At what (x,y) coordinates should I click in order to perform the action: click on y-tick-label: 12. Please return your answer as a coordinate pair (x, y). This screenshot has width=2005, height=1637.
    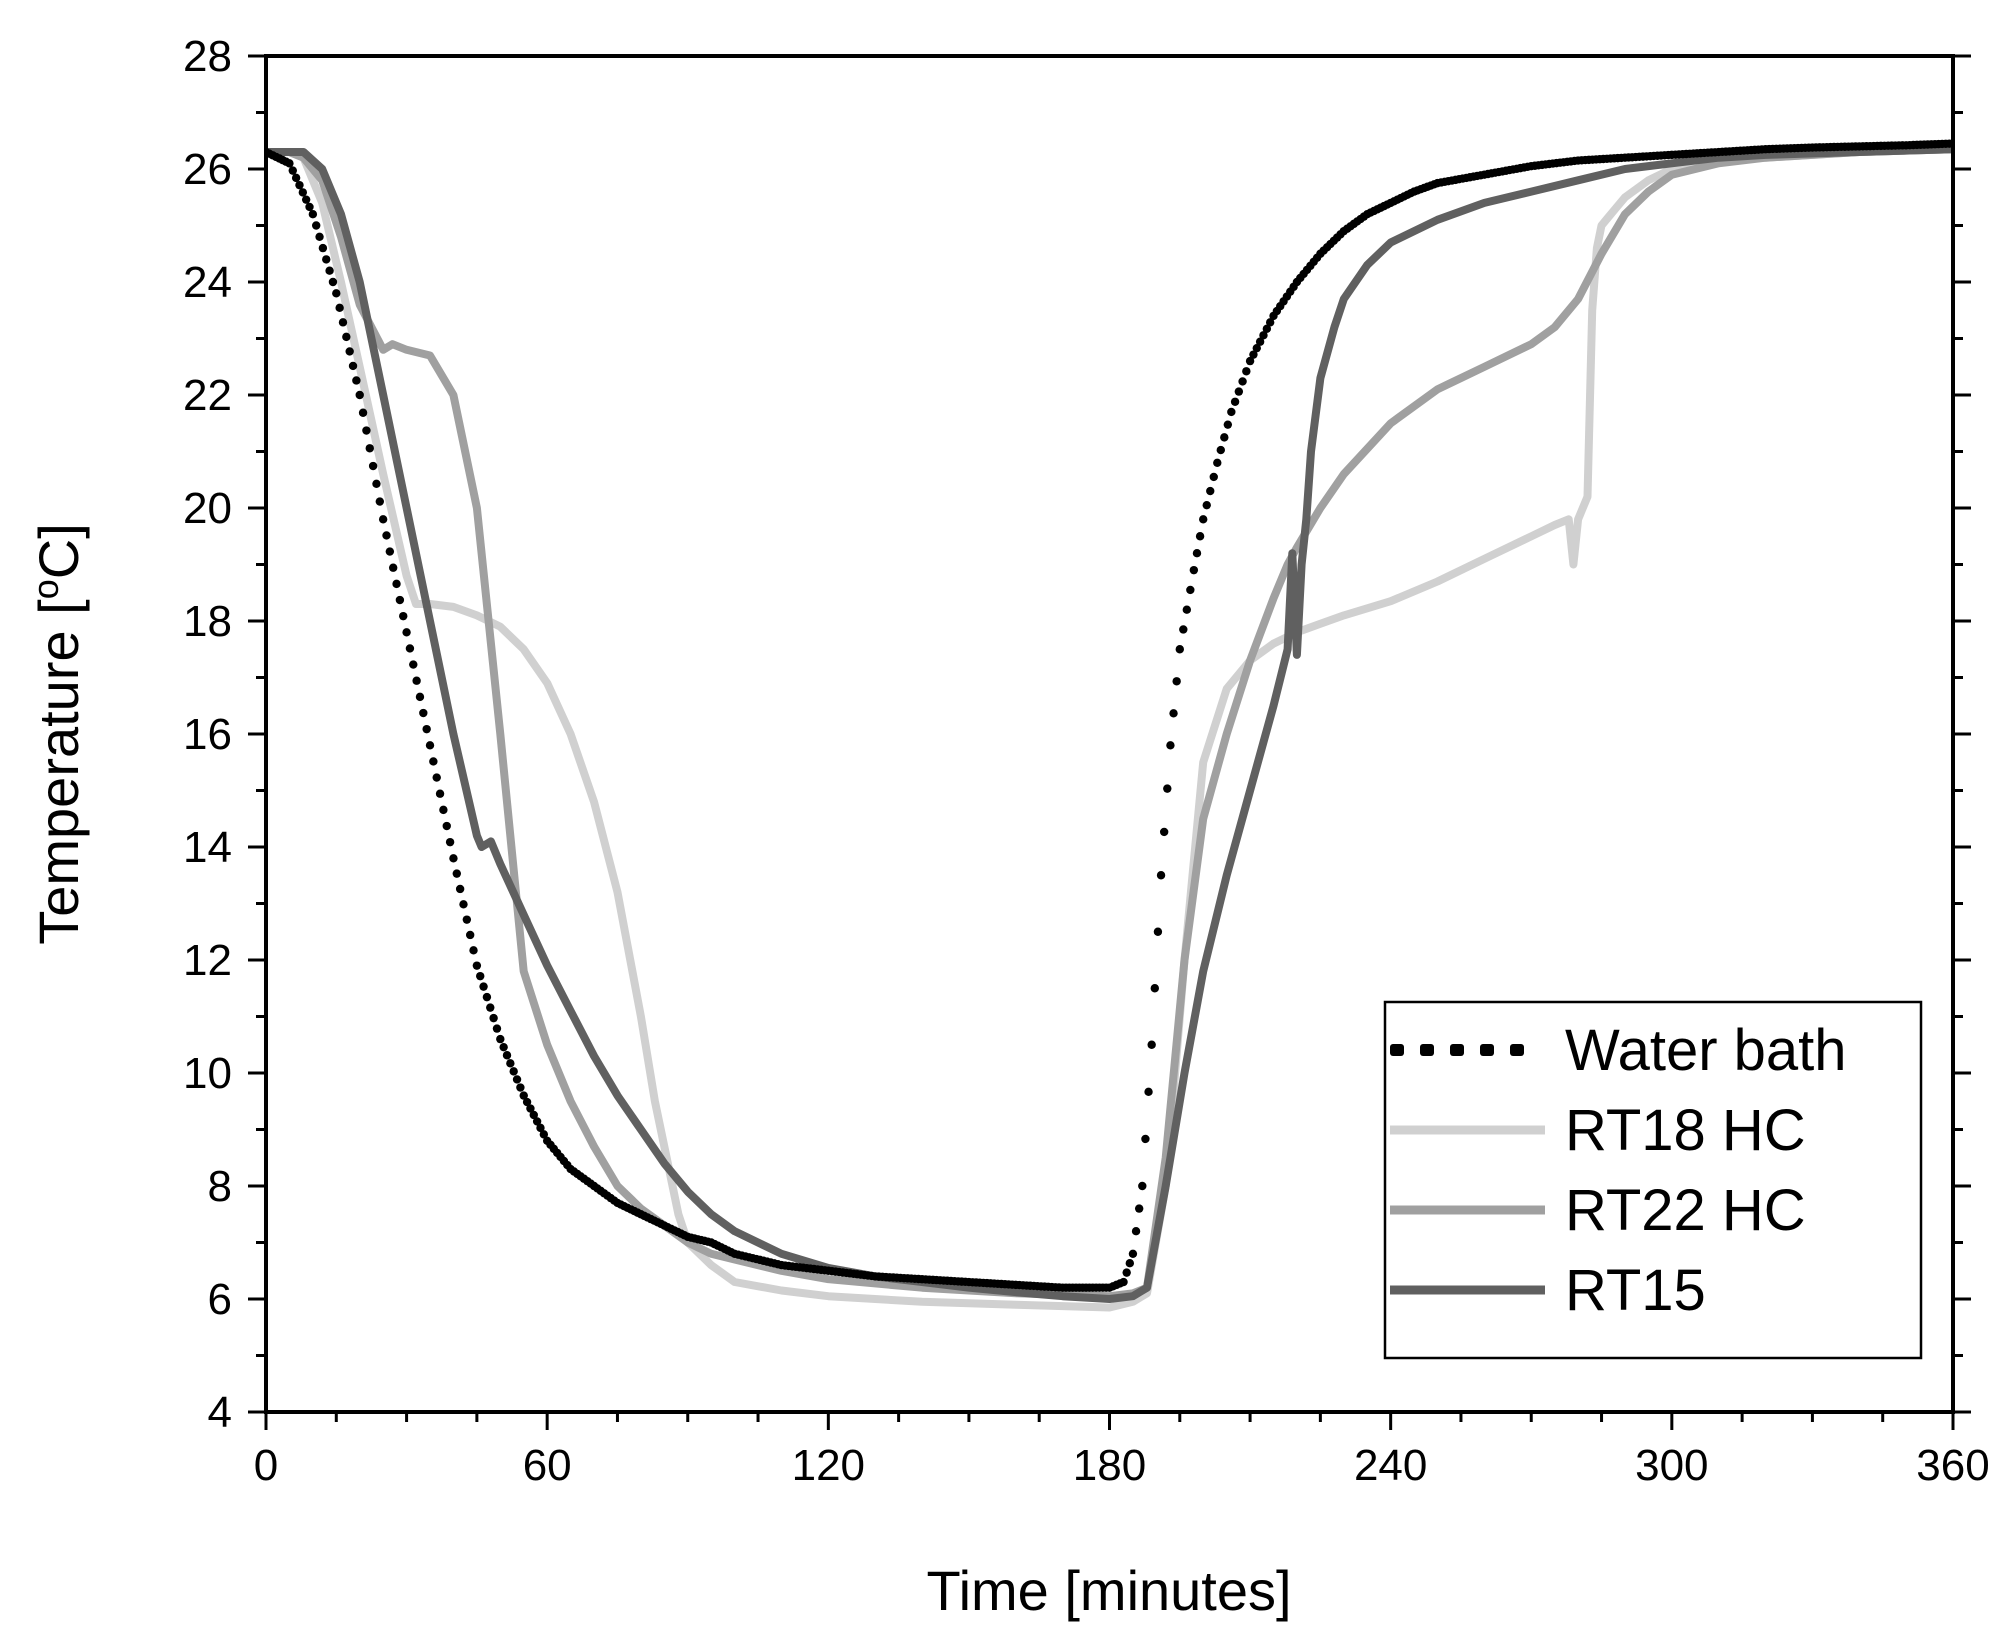
    Looking at the image, I should click on (207, 960).